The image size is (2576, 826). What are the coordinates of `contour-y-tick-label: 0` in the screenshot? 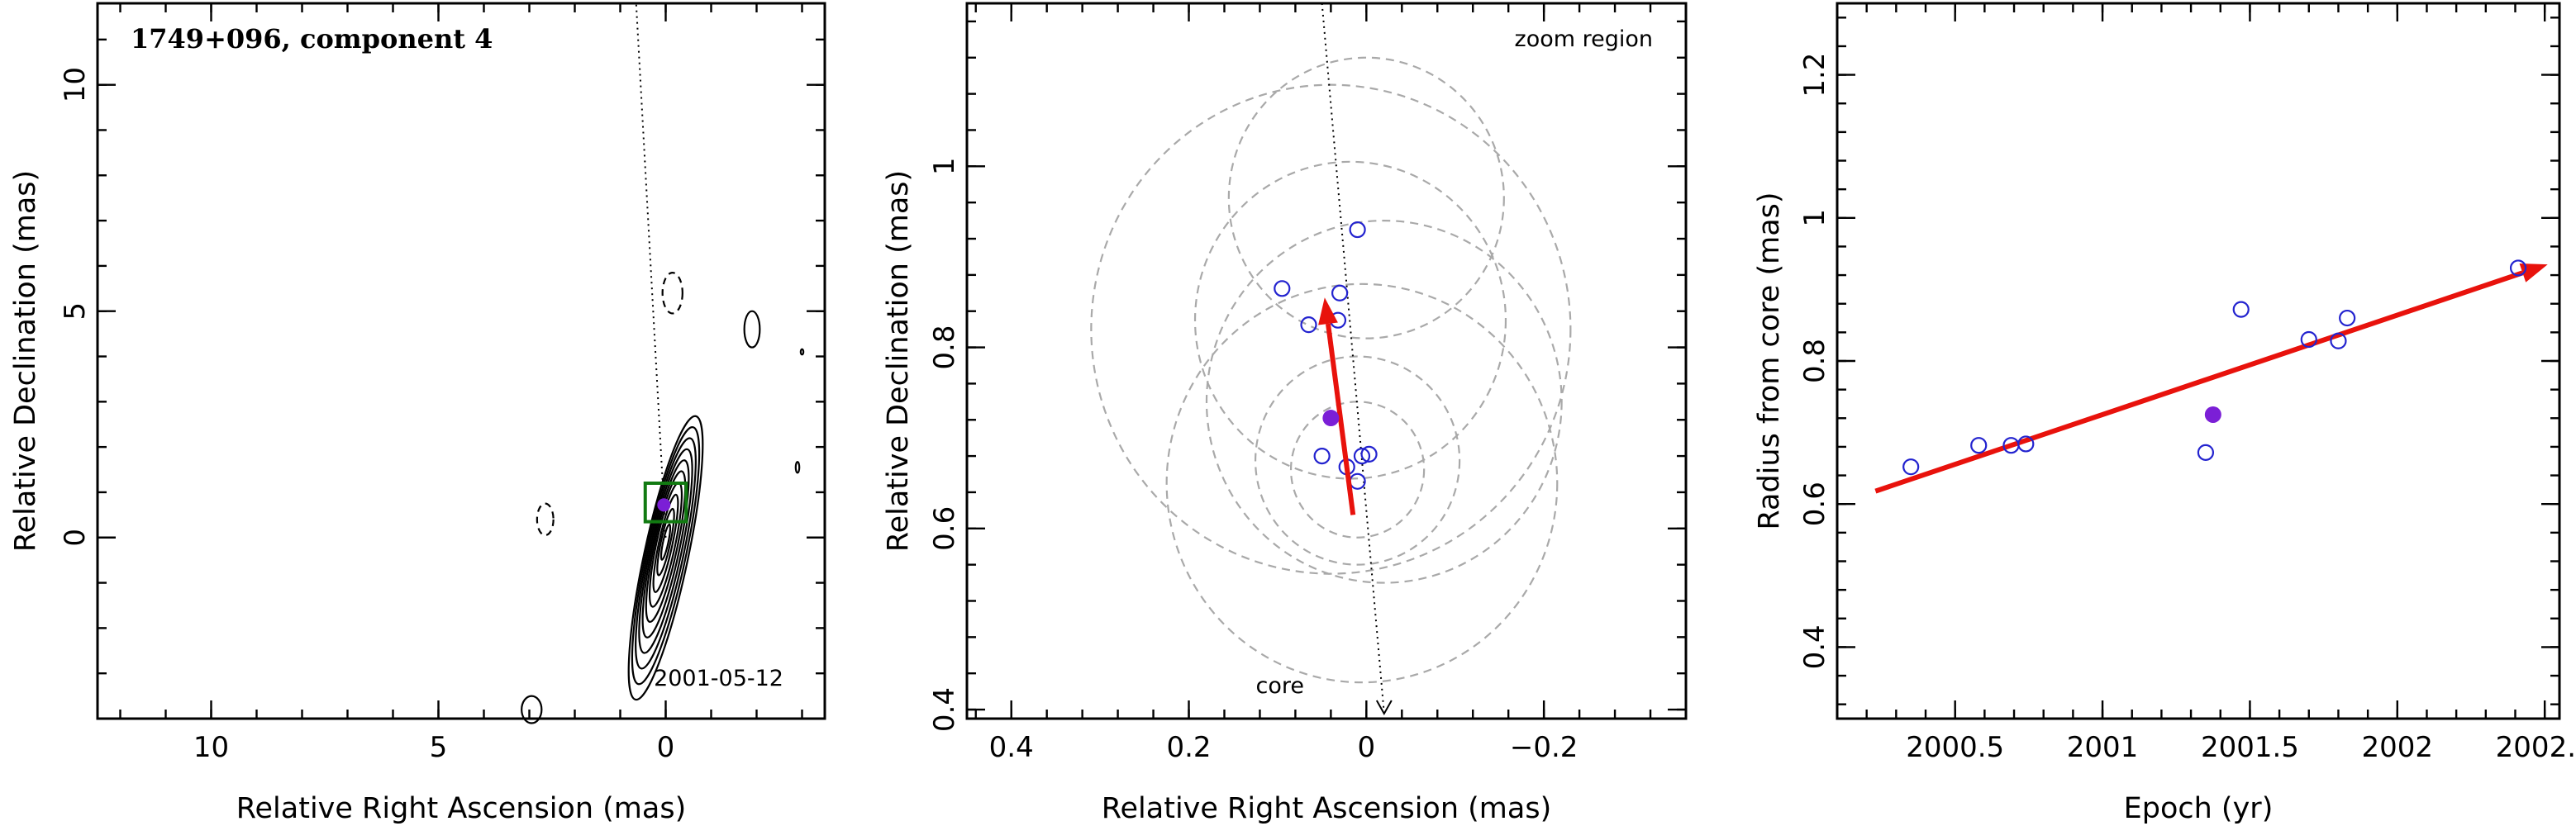 It's located at (75, 538).